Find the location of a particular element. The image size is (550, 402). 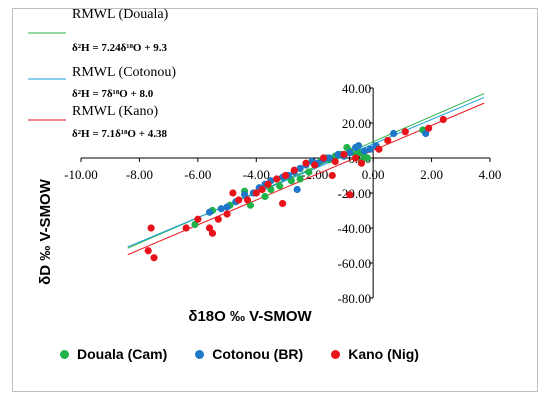

y-tick-label: -40.00 is located at coordinates (355, 228).